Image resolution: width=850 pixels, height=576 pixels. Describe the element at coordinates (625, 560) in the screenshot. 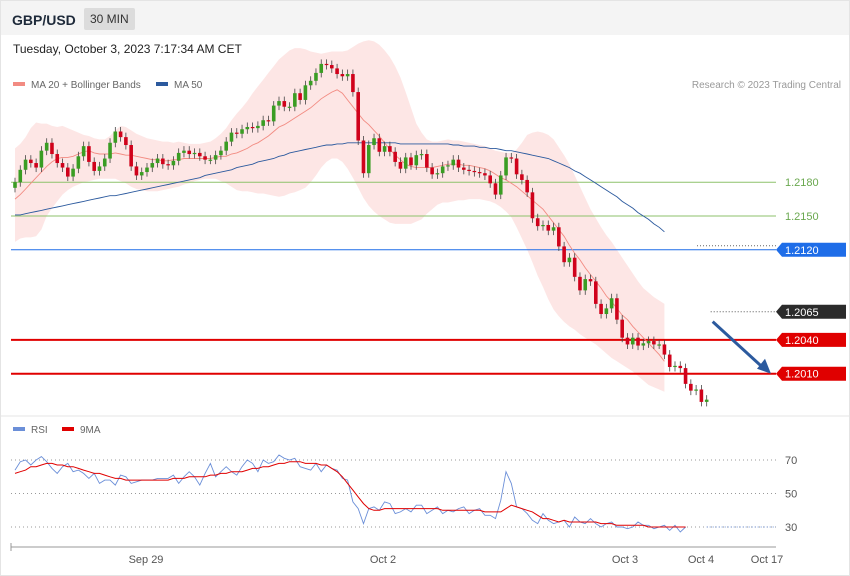

I see `time-tick-label: Oct 3` at that location.